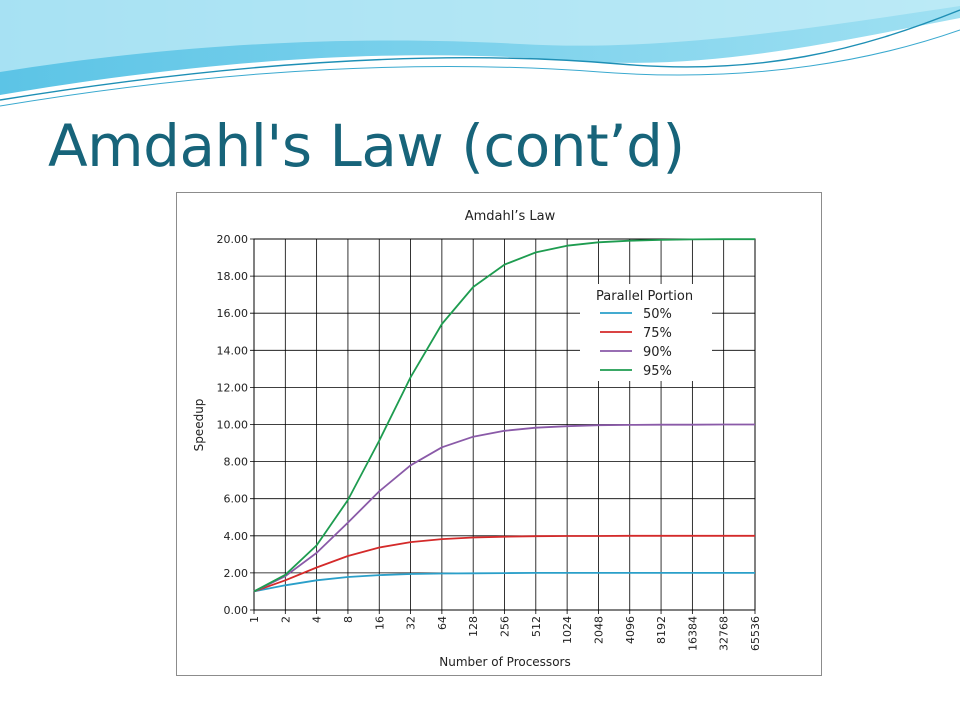 This screenshot has height=720, width=960. Describe the element at coordinates (598, 630) in the screenshot. I see `x-tick-label: 2048` at that location.